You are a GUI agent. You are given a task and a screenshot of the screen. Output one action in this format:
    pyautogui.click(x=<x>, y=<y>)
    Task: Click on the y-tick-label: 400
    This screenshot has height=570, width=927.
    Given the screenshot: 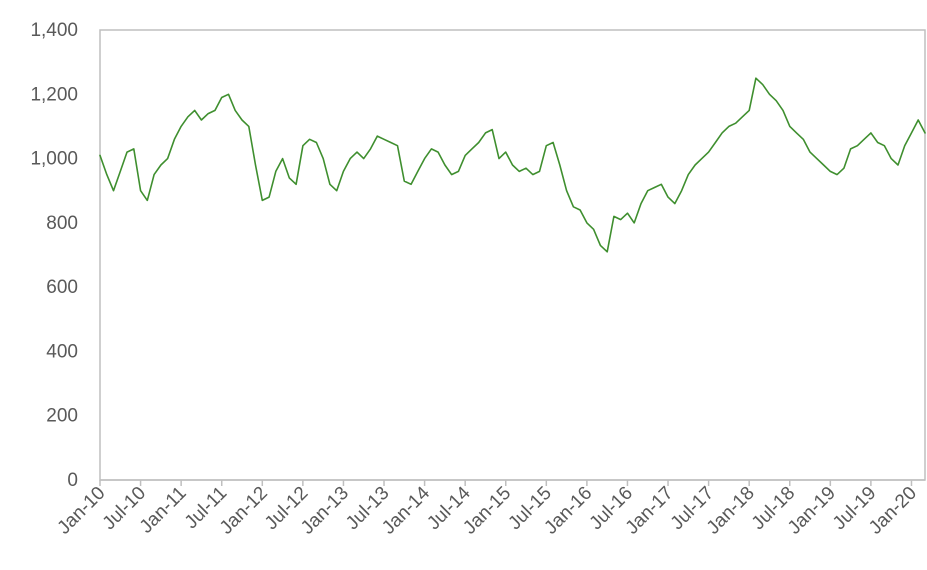 What is the action you would take?
    pyautogui.click(x=62, y=351)
    